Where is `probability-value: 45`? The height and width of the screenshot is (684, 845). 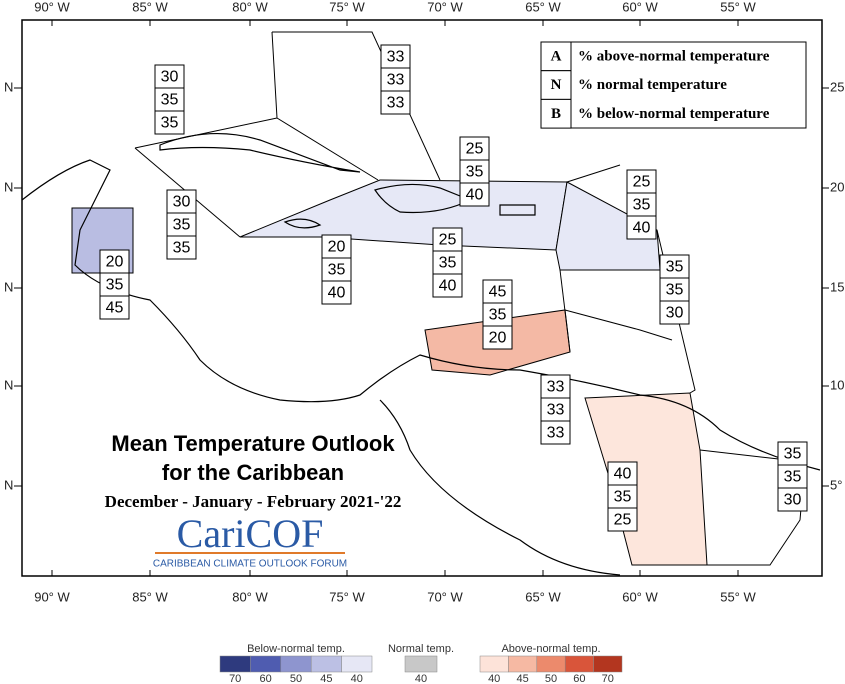 probability-value: 45 is located at coordinates (498, 292).